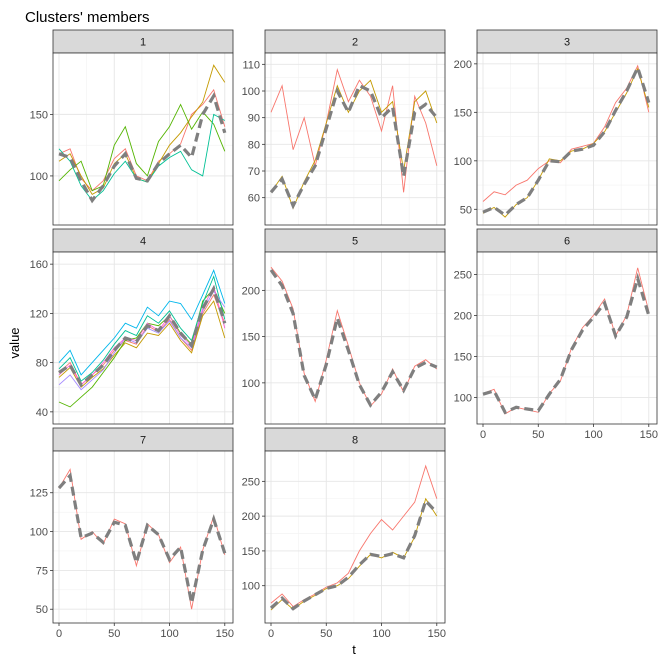 Image resolution: width=664 pixels, height=664 pixels. Describe the element at coordinates (39, 314) in the screenshot. I see `y-tick-label: 120` at that location.